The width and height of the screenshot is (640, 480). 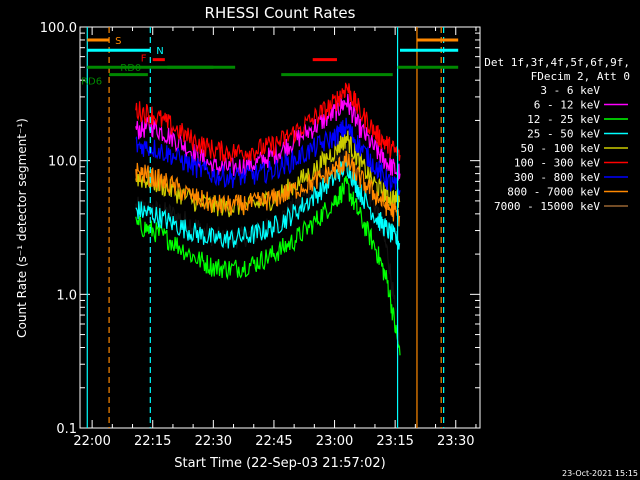 What do you see at coordinates (553, 192) in the screenshot?
I see `legend-entry: 800 - 7000 keV` at bounding box center [553, 192].